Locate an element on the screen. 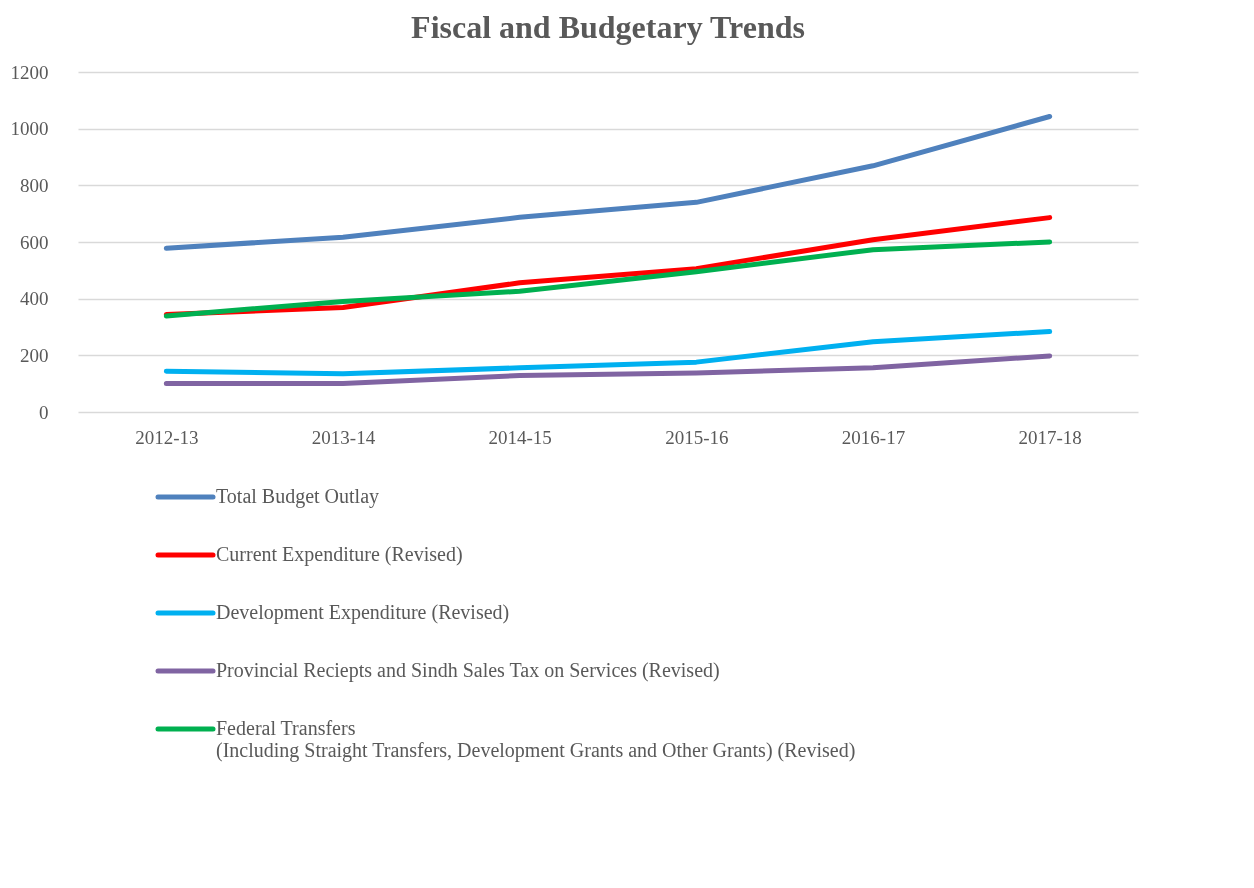  y-tick-label: 400 is located at coordinates (34, 299).